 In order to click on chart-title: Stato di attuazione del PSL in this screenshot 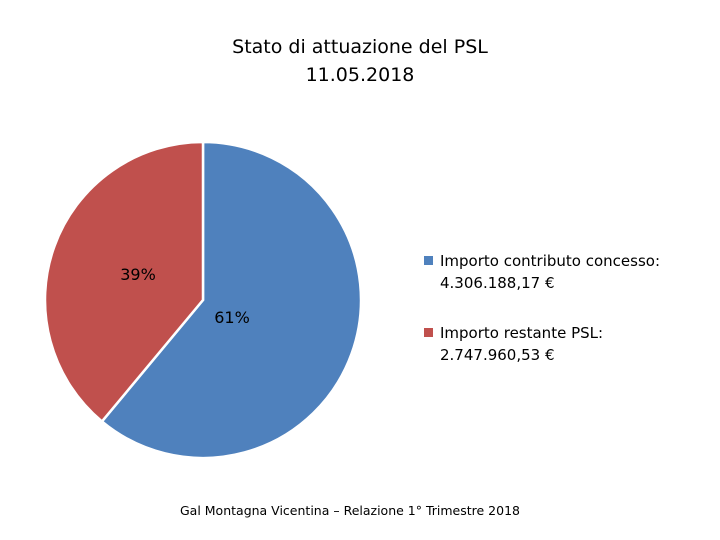, I will do `click(360, 47)`.